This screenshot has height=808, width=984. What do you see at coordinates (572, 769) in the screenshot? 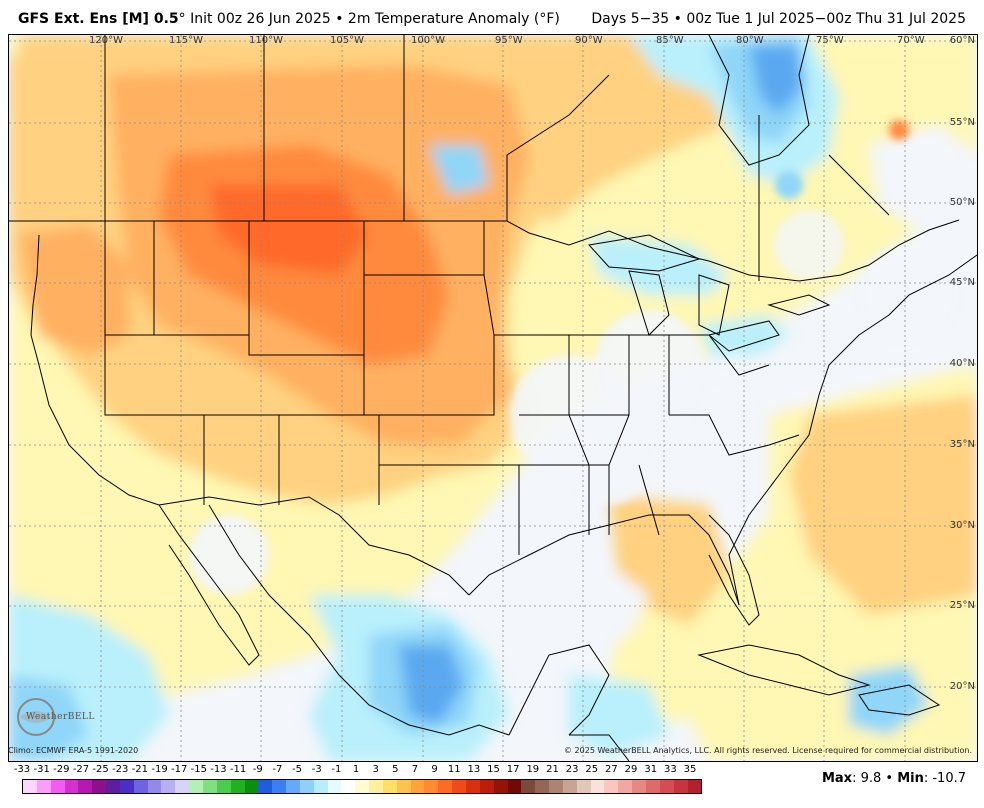
I see `colorbar-tick-label: 23` at bounding box center [572, 769].